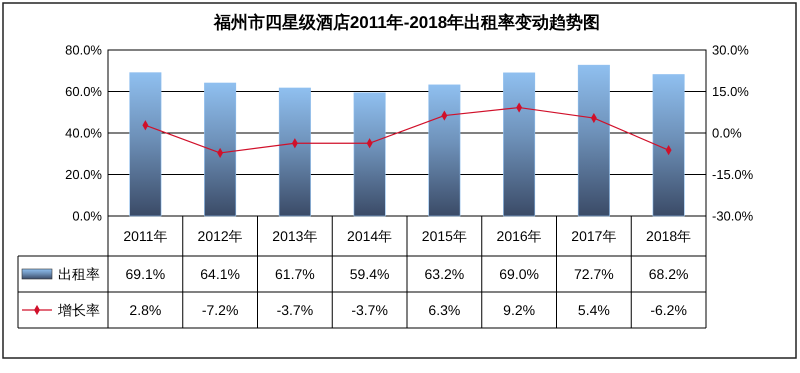 Image resolution: width=800 pixels, height=373 pixels. What do you see at coordinates (295, 236) in the screenshot?
I see `x-tick-label: 2013年` at bounding box center [295, 236].